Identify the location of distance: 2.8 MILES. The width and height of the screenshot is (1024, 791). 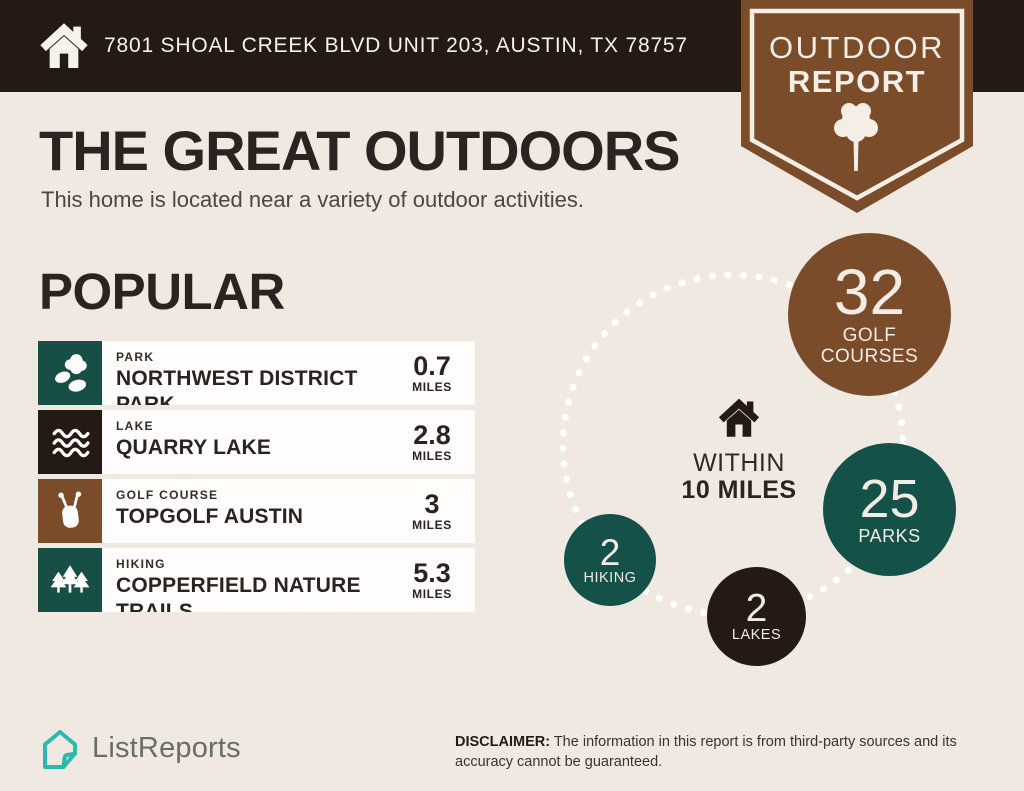
(432, 442).